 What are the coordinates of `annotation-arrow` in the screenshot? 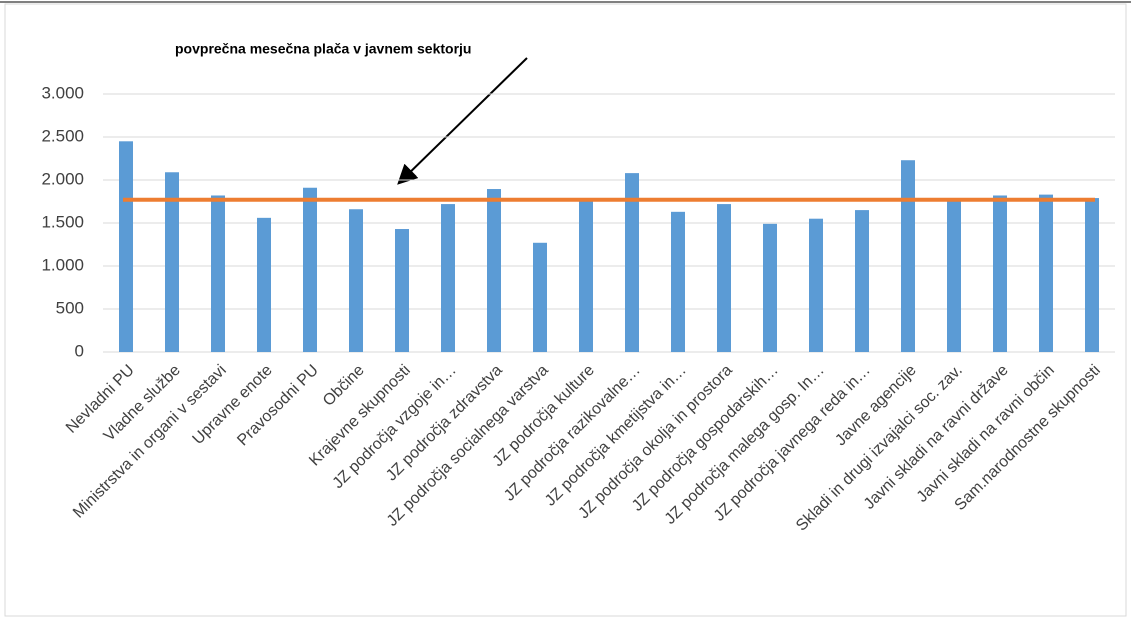 It's located at (462, 121).